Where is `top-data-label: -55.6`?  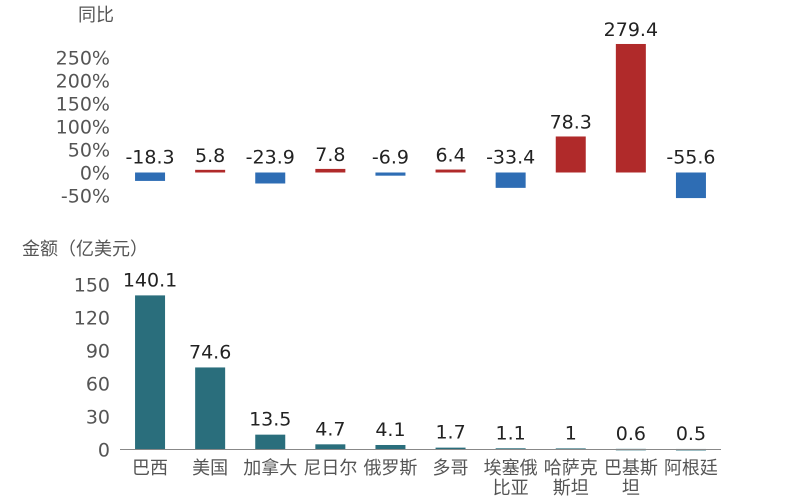
top-data-label: -55.6 is located at coordinates (690, 158).